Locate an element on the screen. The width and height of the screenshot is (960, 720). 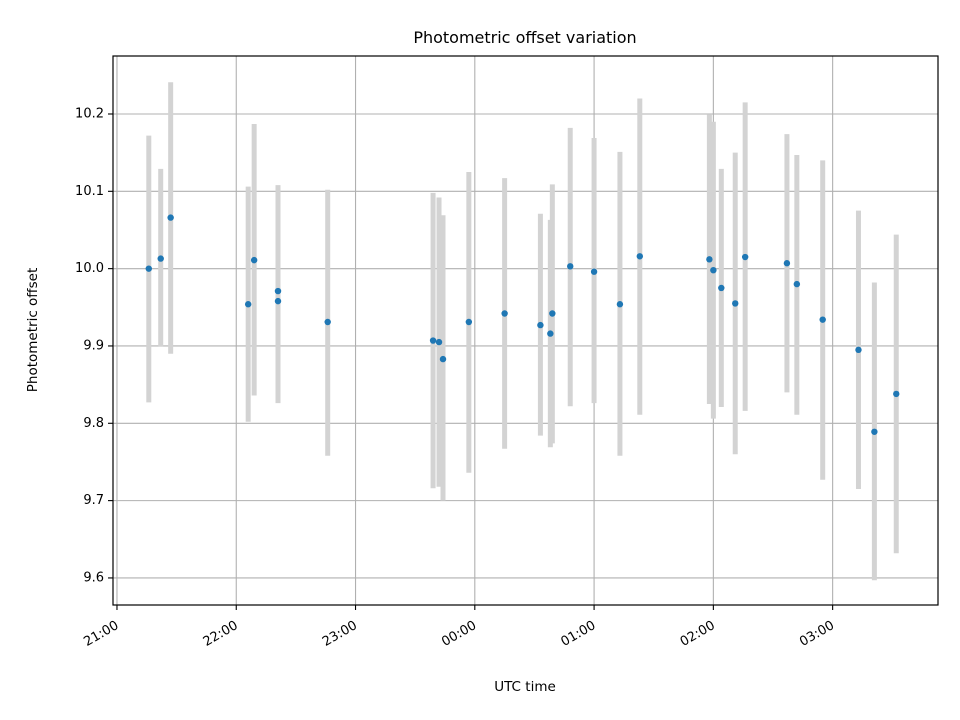
y-tick-label: 10.1 is located at coordinates (89, 191).